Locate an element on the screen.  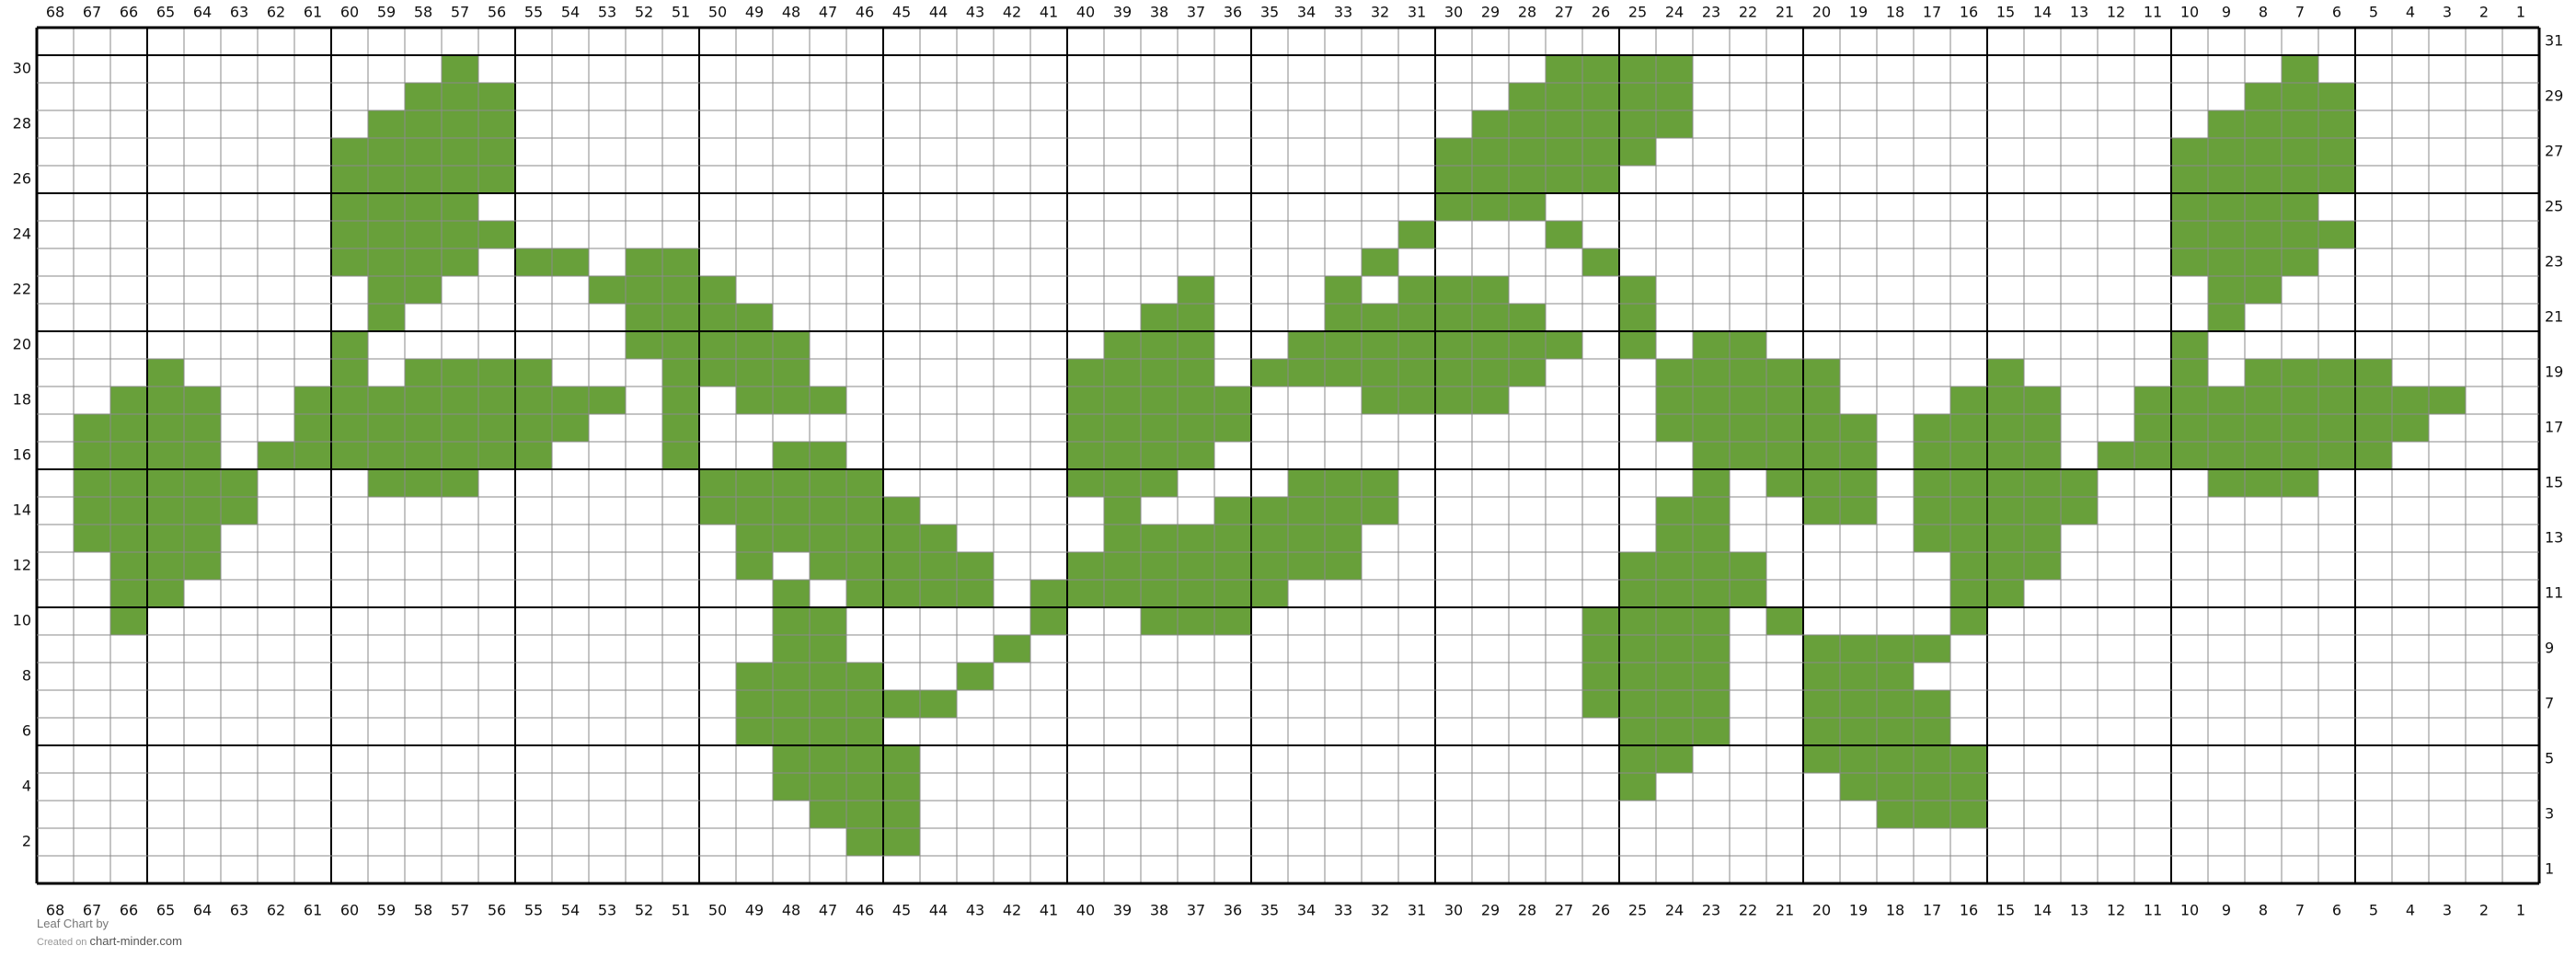
column-label-top: 40 is located at coordinates (1085, 12).